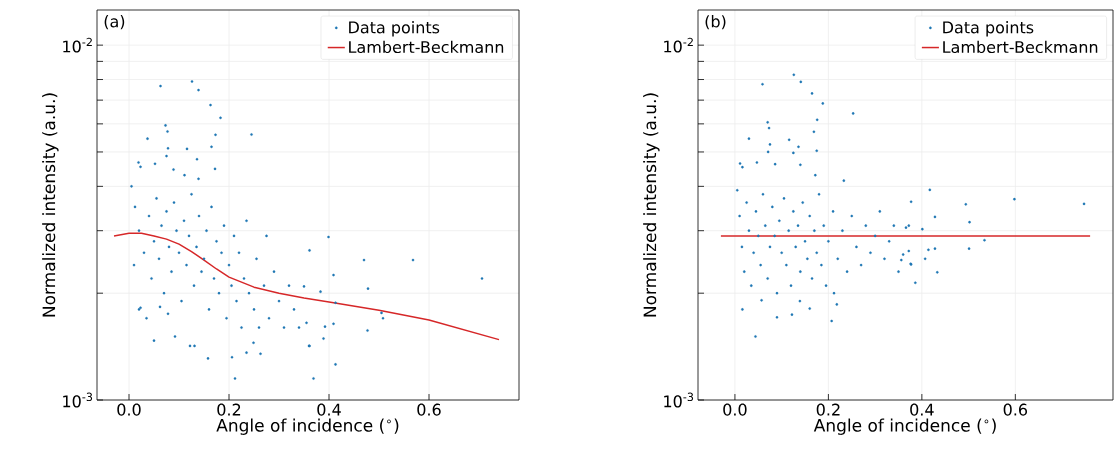 The width and height of the screenshot is (1115, 459). I want to click on annotation: (a), so click(114, 22).